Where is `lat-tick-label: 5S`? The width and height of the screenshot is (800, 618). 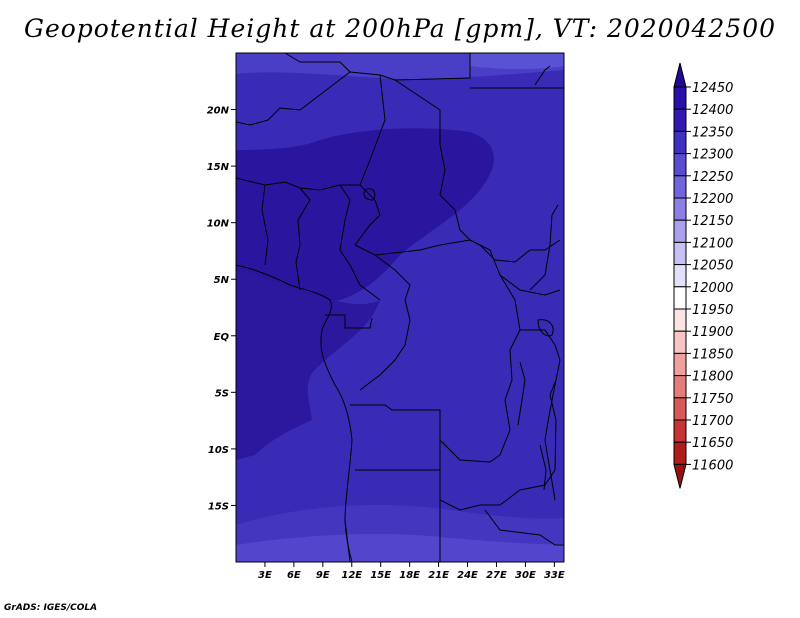 lat-tick-label: 5S is located at coordinates (222, 393).